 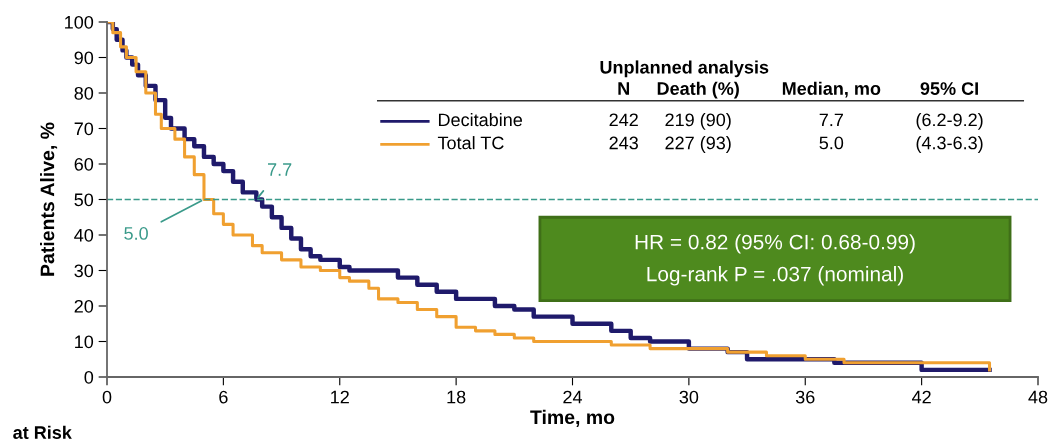 What do you see at coordinates (831, 89) in the screenshot?
I see `annotation: Median, mo` at bounding box center [831, 89].